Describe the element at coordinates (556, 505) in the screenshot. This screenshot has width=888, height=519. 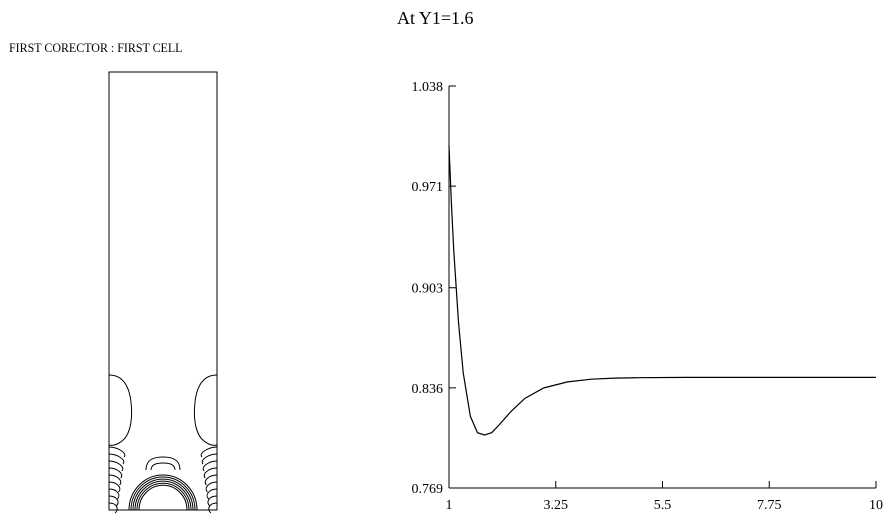
I see `x-tick-label: 3.25` at that location.